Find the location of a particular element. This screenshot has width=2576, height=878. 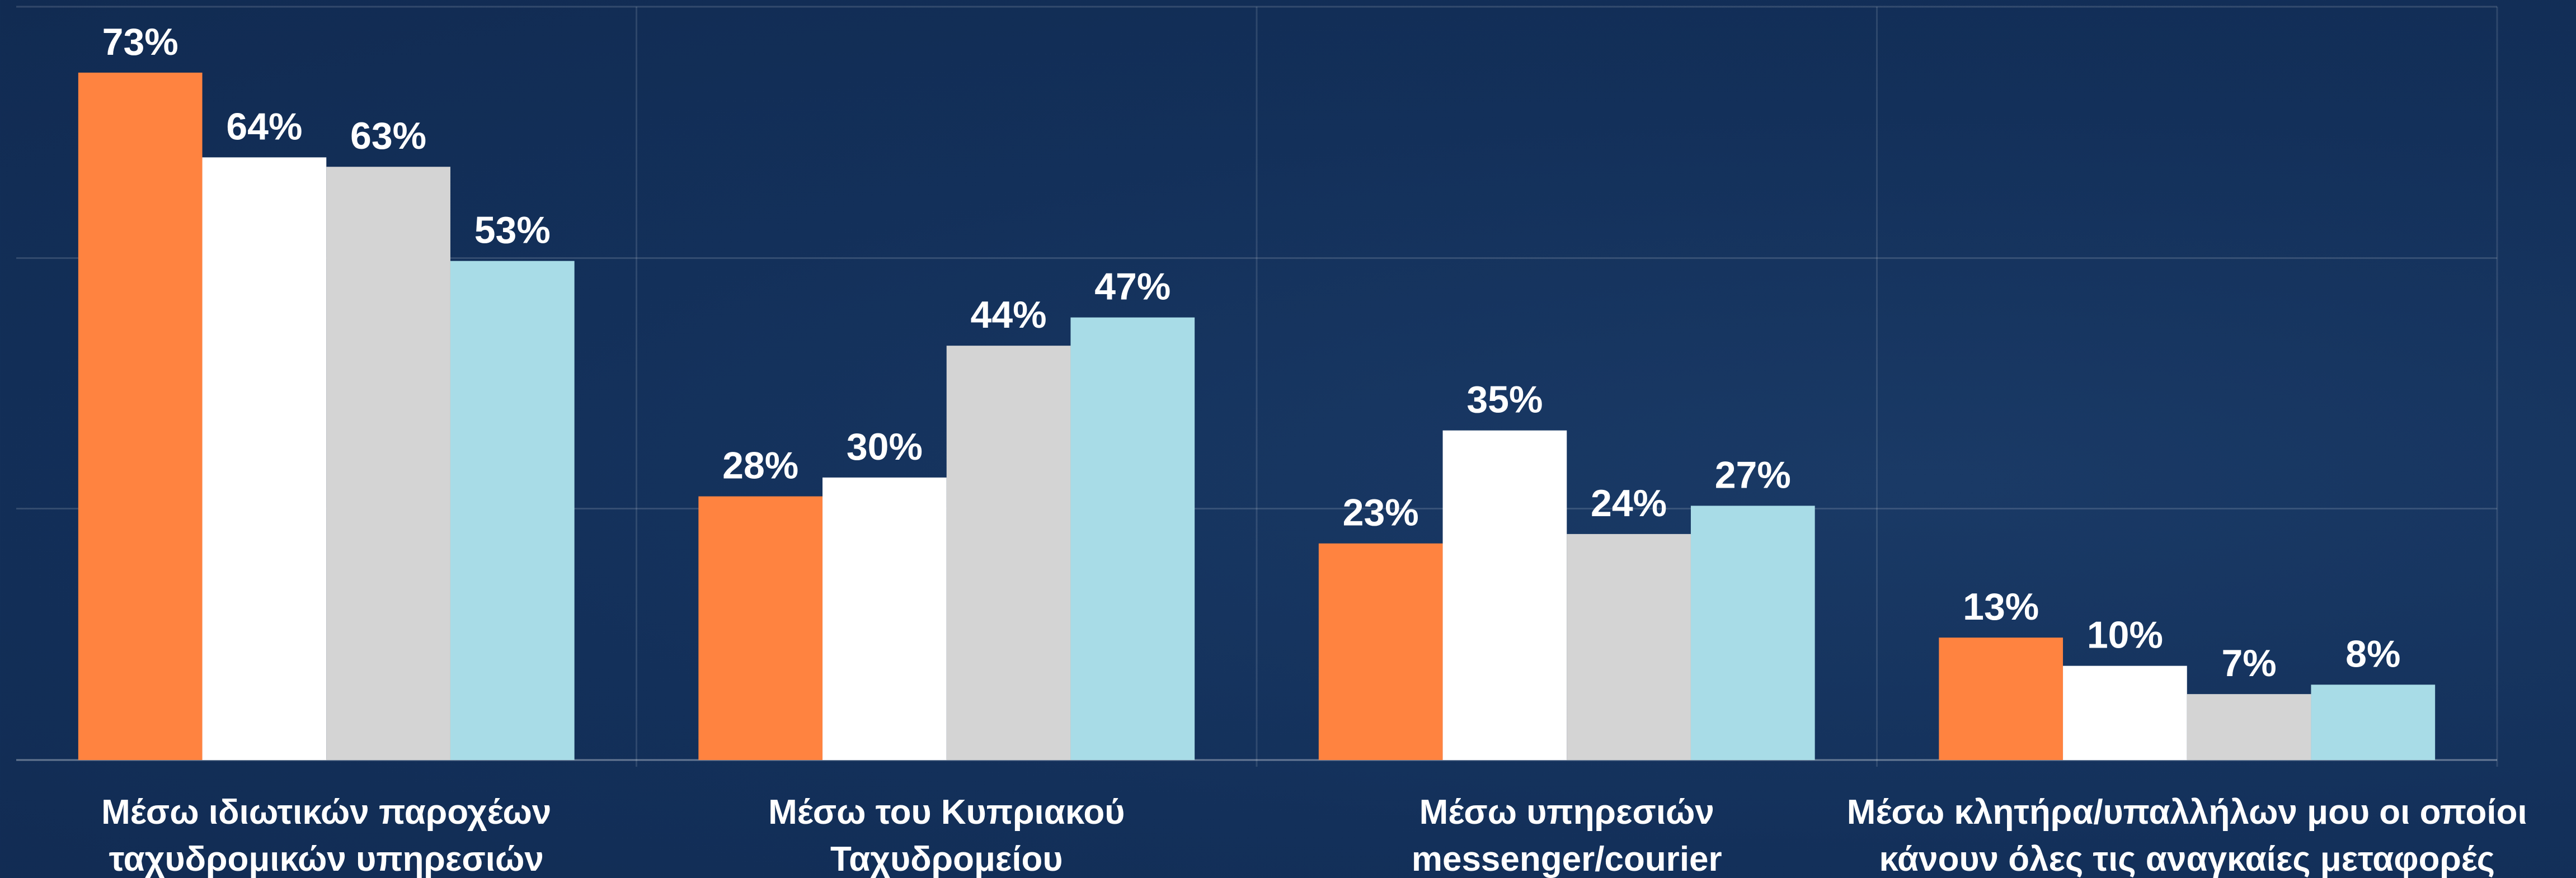

value-label: 44% is located at coordinates (1009, 315).